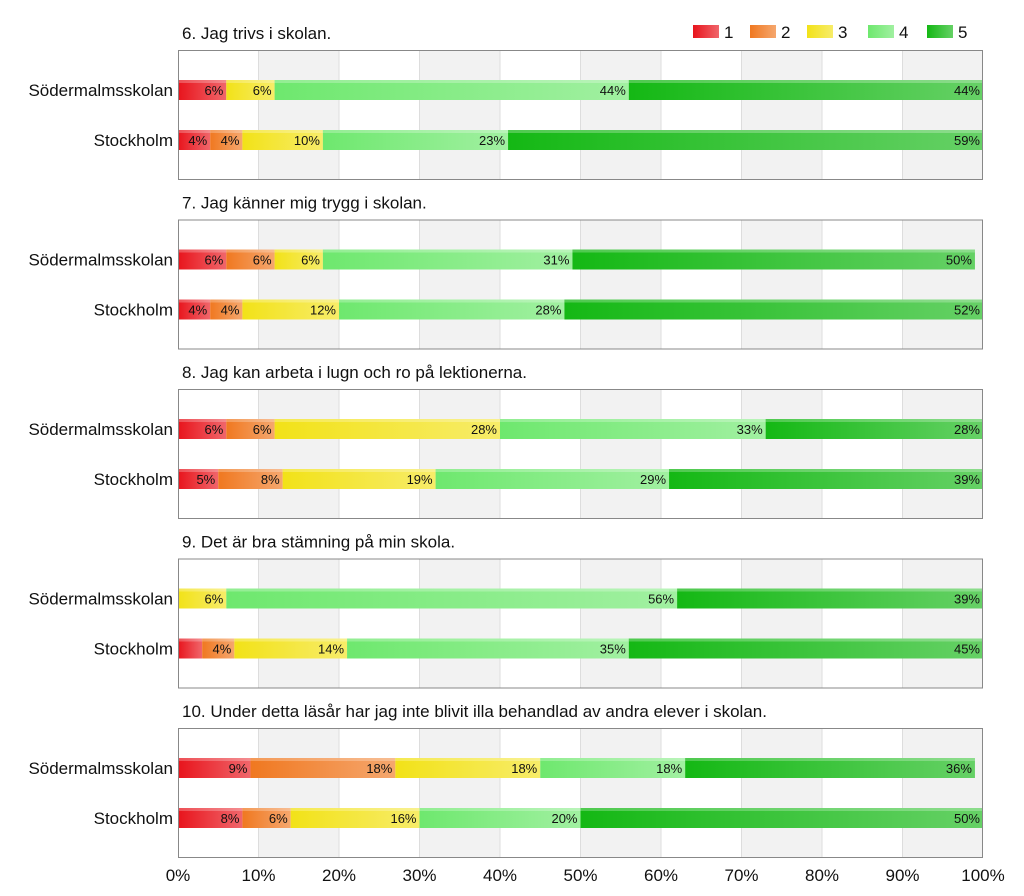 The width and height of the screenshot is (1024, 896). What do you see at coordinates (585, 875) in the screenshot?
I see `x-axis: 0% 10% 20% 30% 40% 50% 60% 70% 80% 90% 100%` at bounding box center [585, 875].